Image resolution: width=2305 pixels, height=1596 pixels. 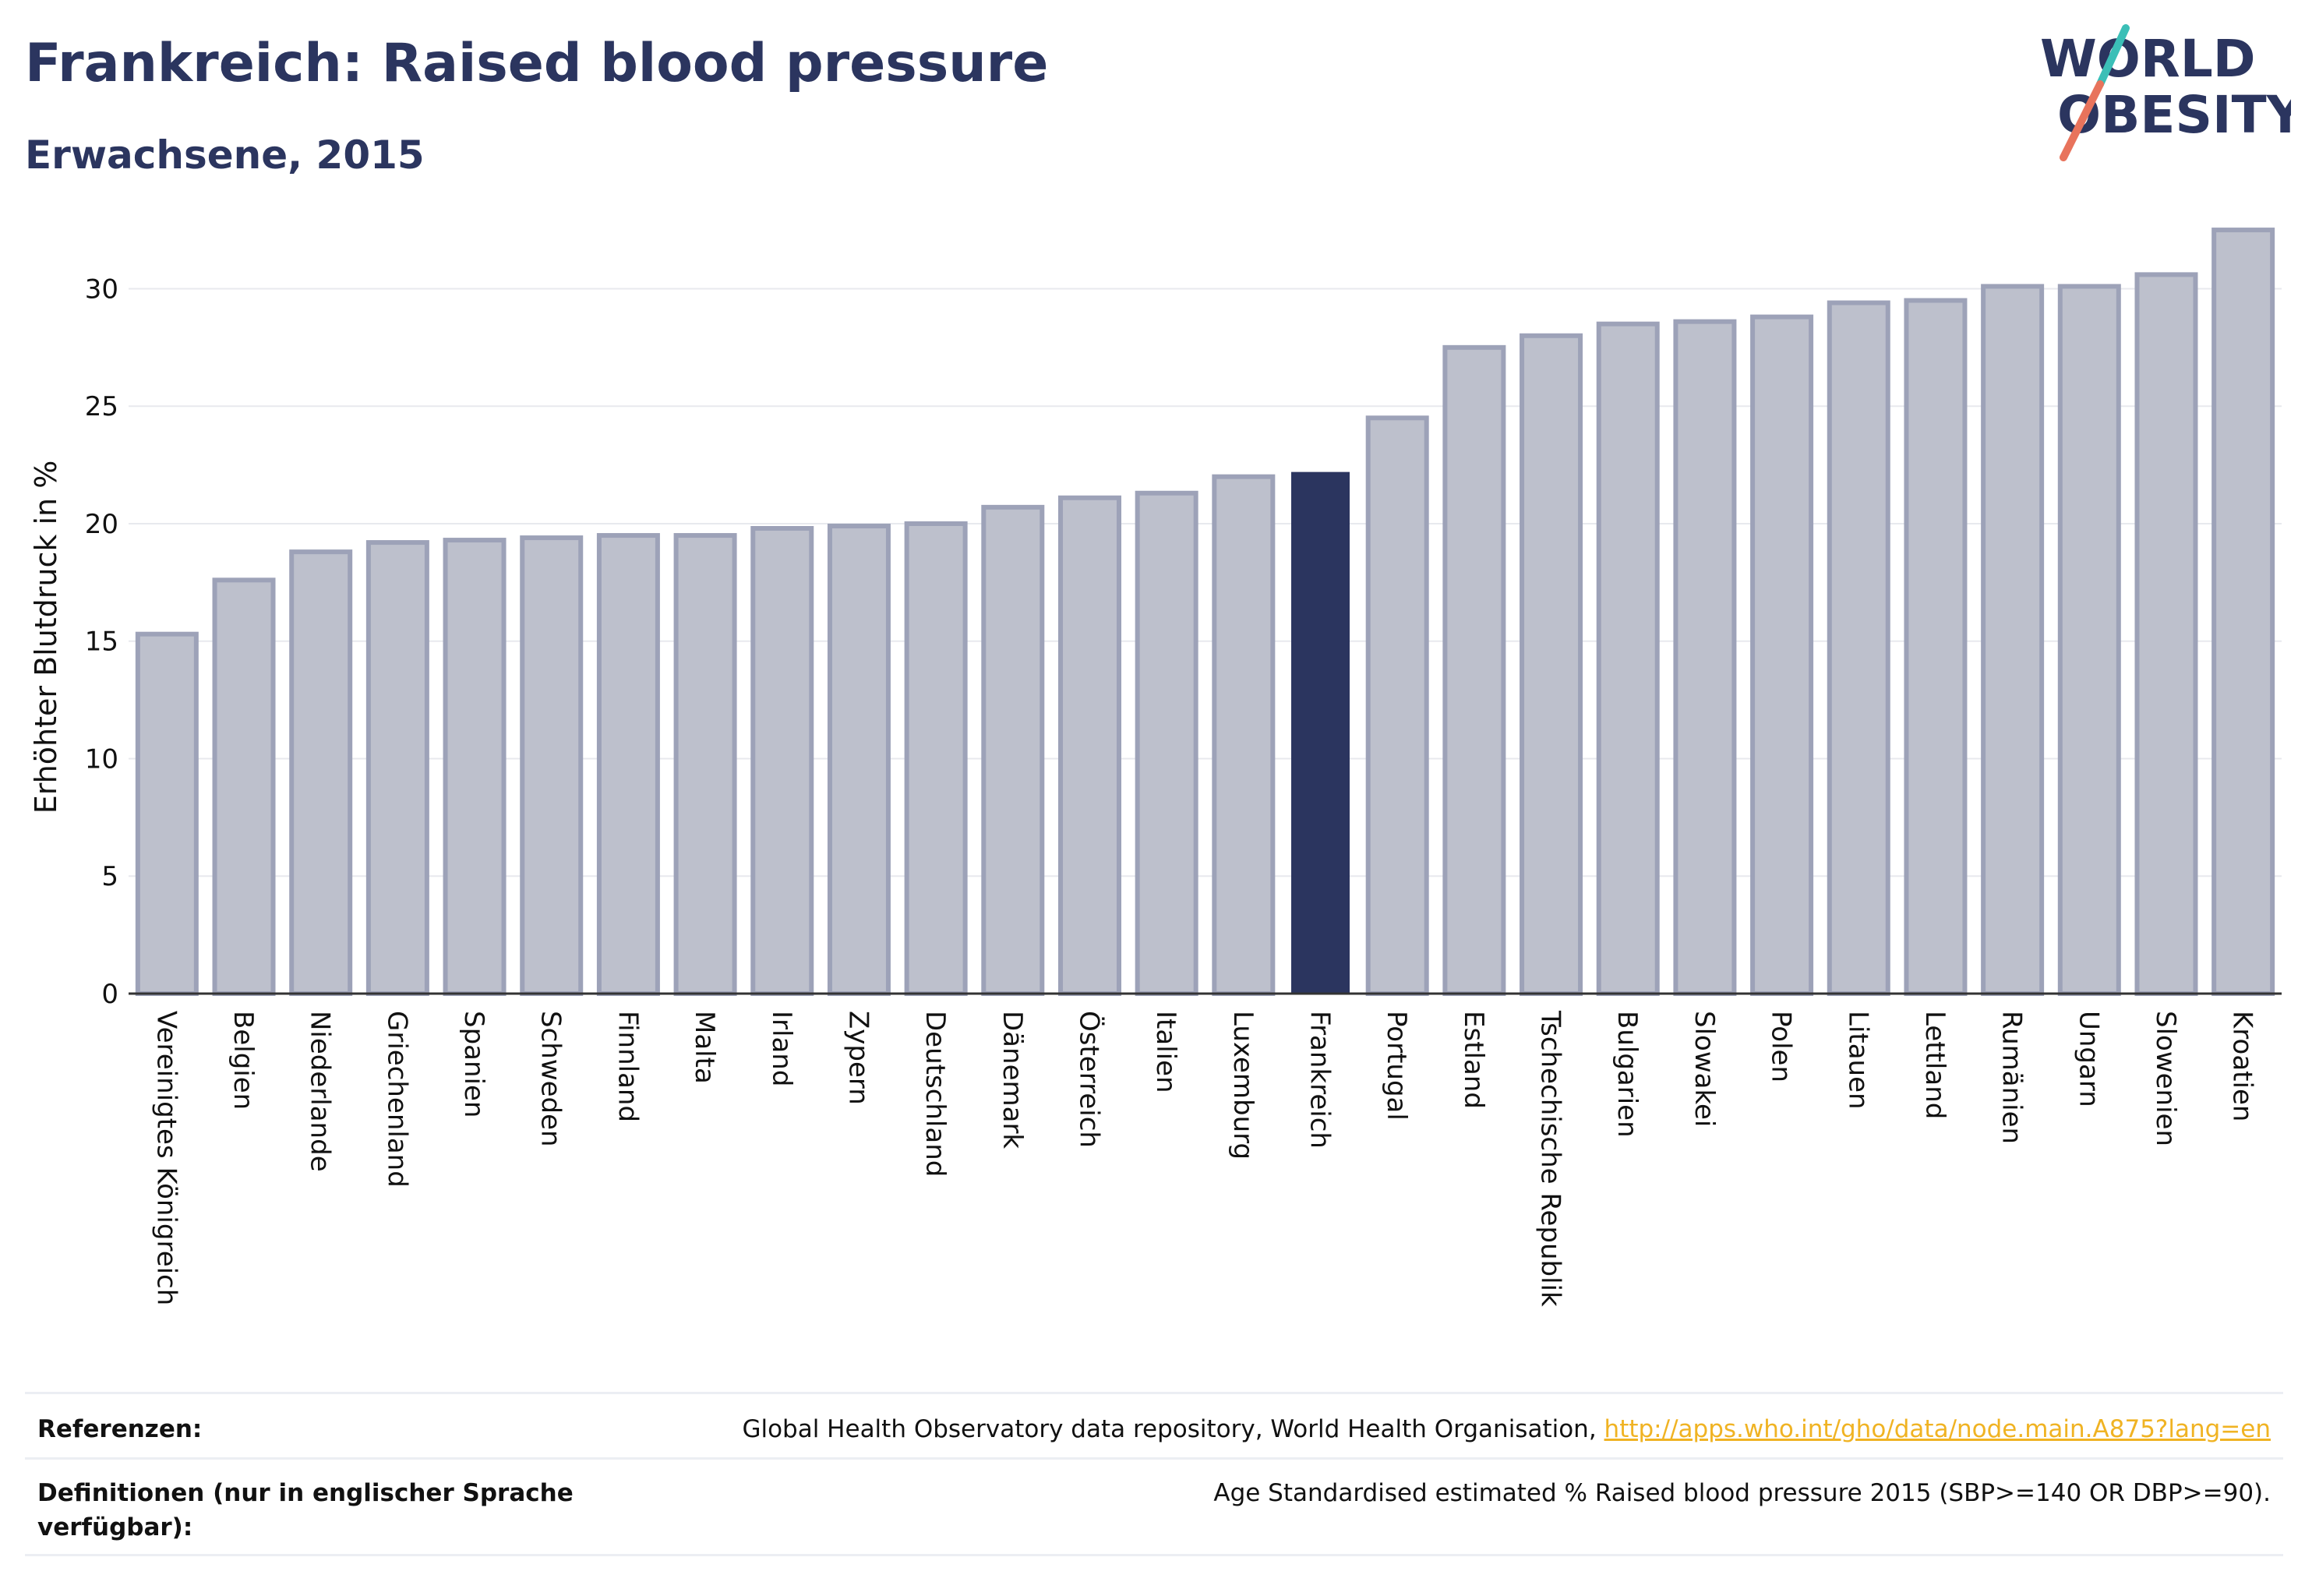 What do you see at coordinates (2113, 56) in the screenshot?
I see `logo-slash-teal` at bounding box center [2113, 56].